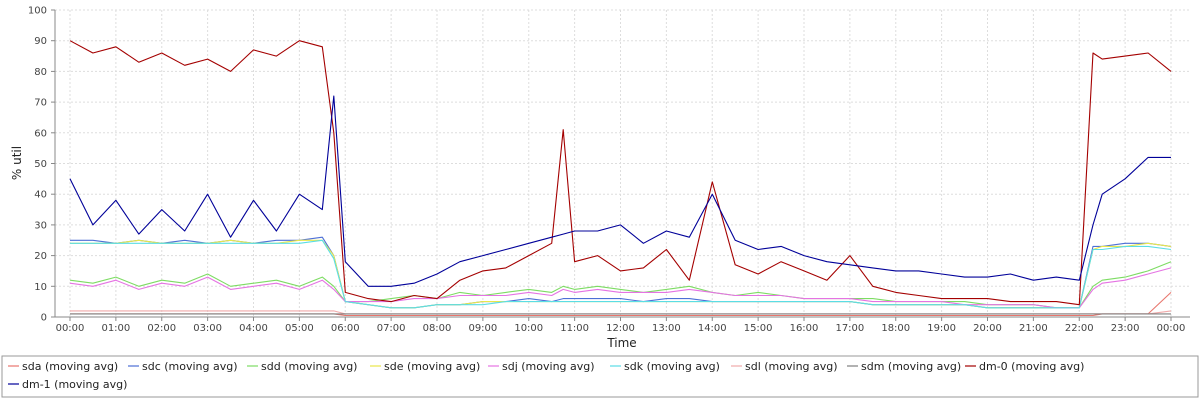 The width and height of the screenshot is (1200, 400). Describe the element at coordinates (1079, 328) in the screenshot. I see `x-tick-label: 22:00` at that location.